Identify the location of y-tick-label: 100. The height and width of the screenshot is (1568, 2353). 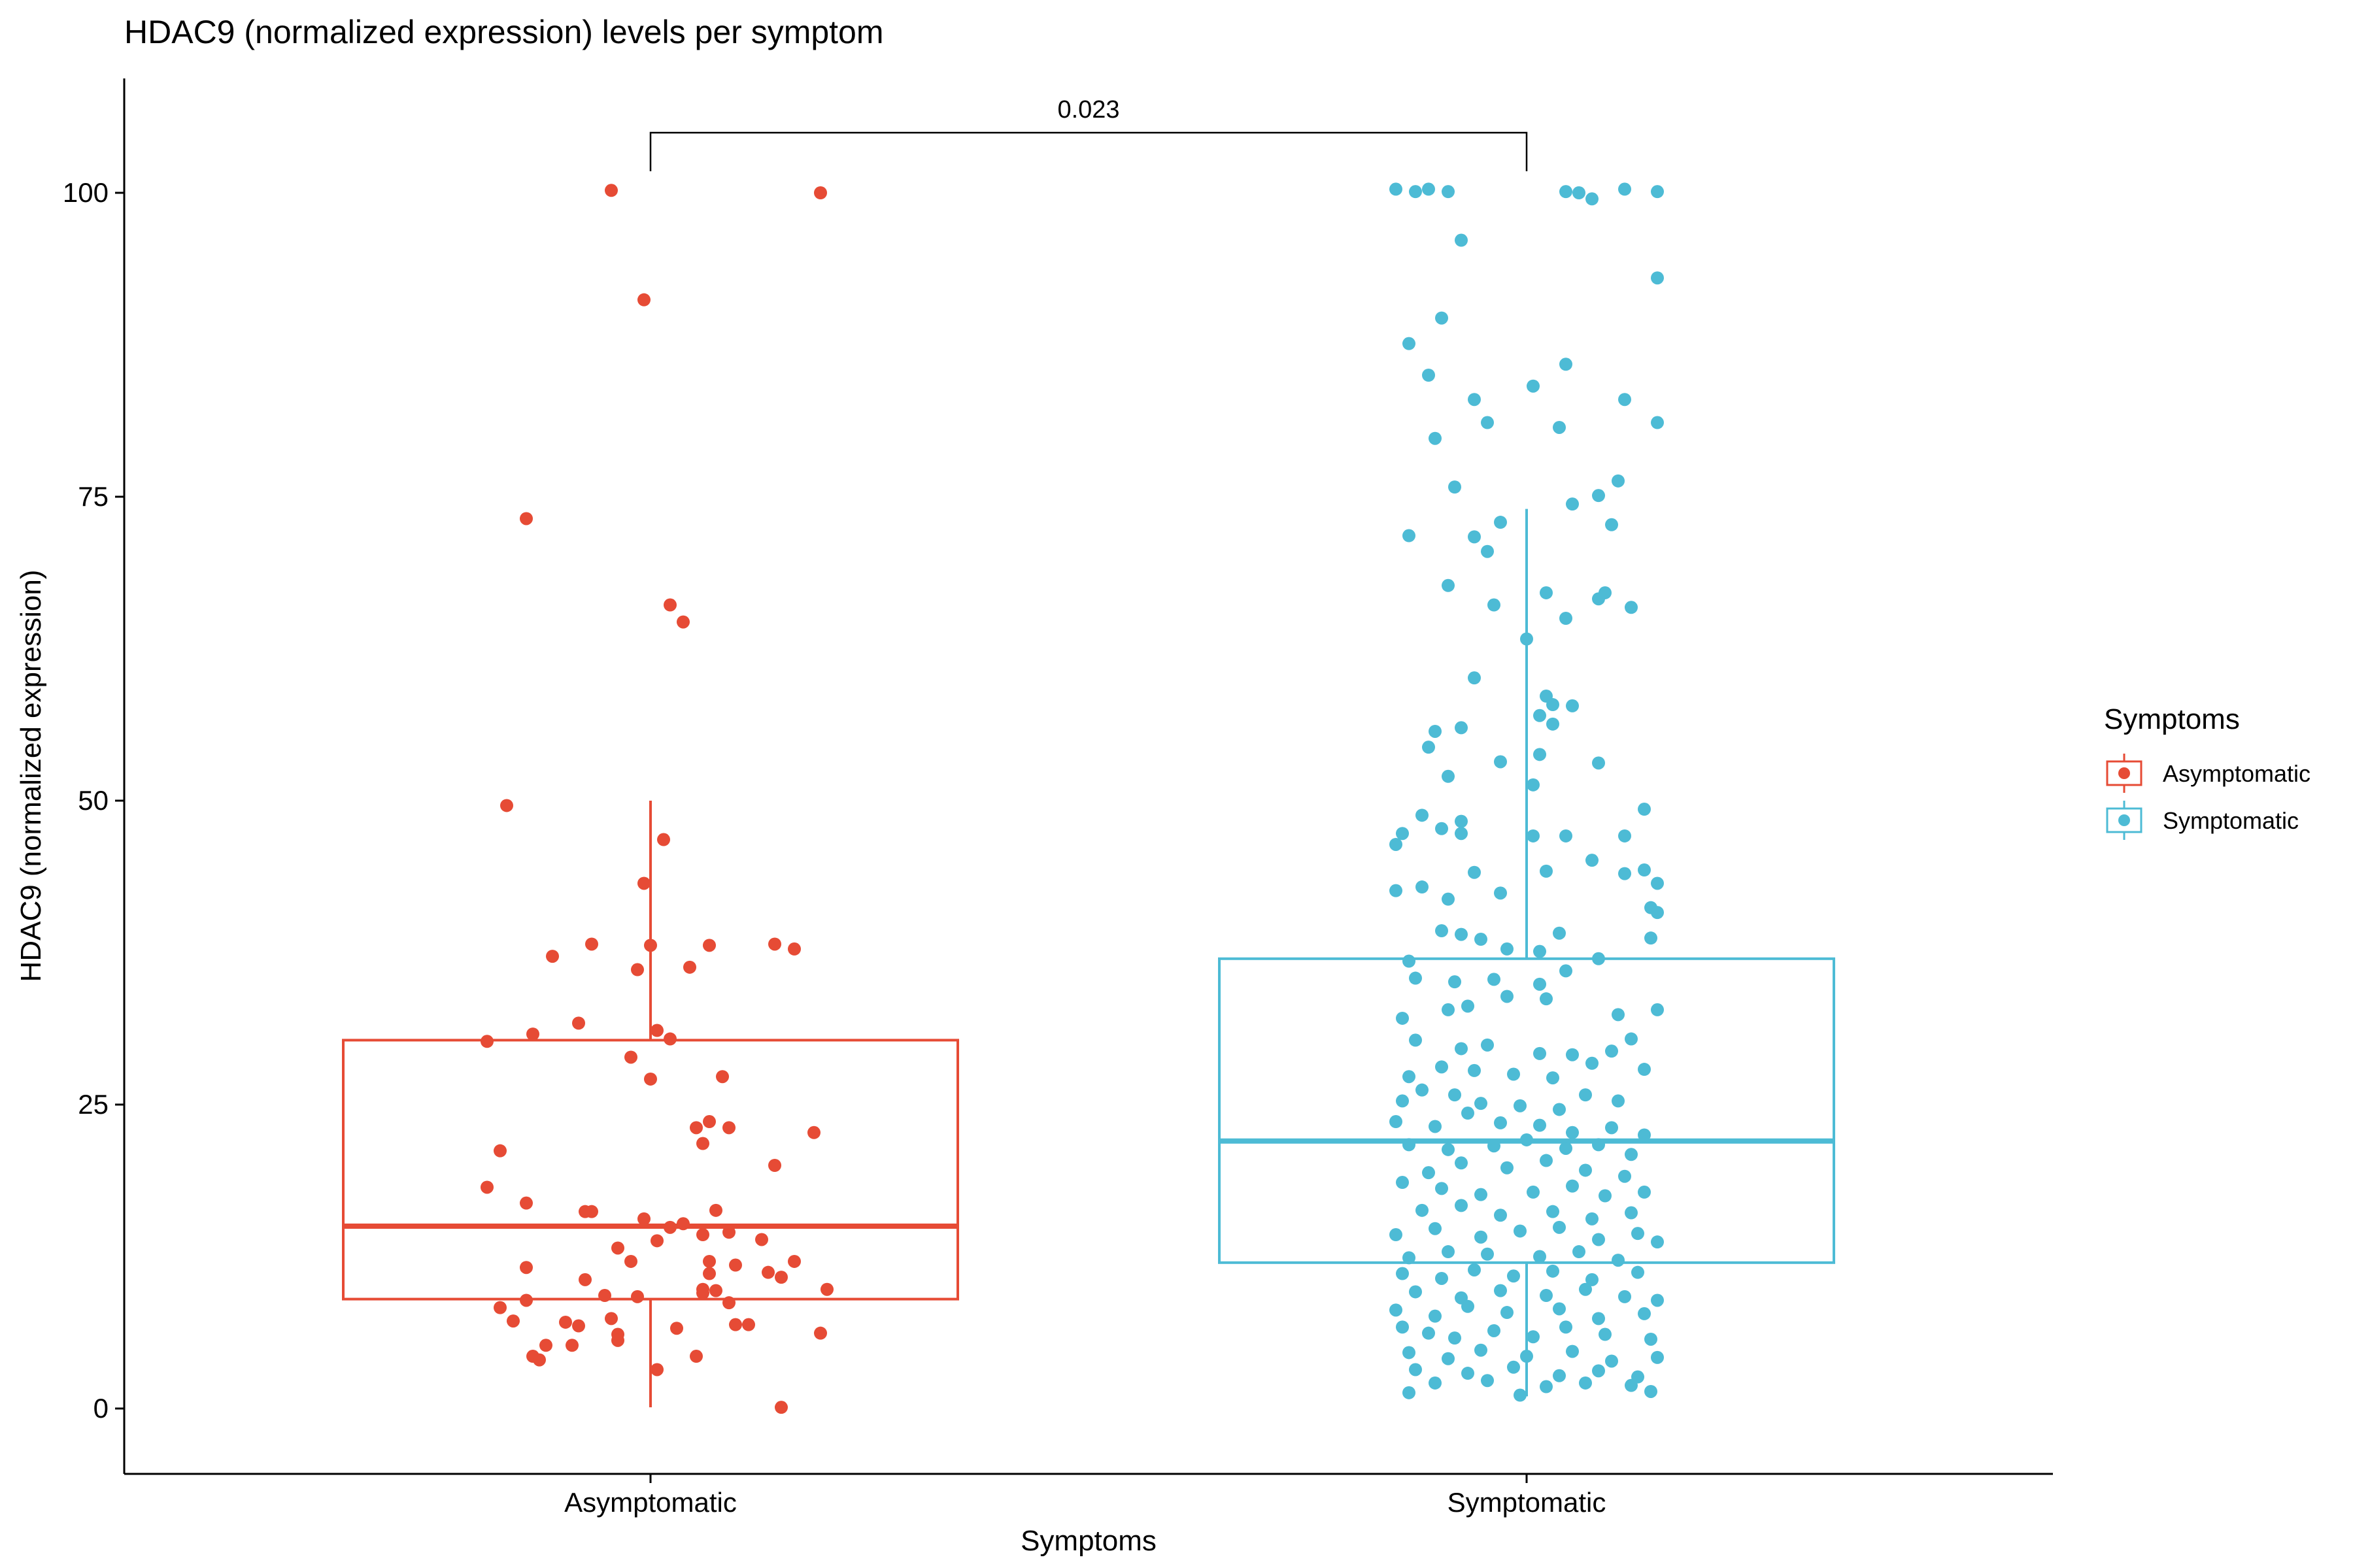
(86, 192).